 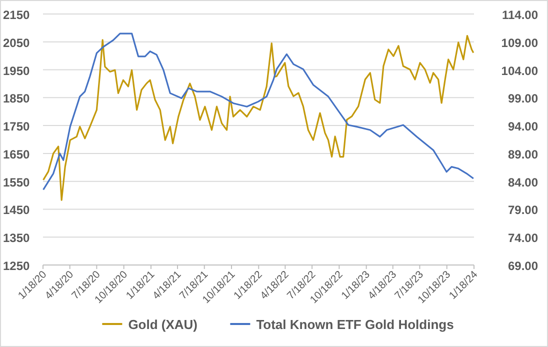 What do you see at coordinates (16, 154) in the screenshot?
I see `y-tick-label: 1650` at bounding box center [16, 154].